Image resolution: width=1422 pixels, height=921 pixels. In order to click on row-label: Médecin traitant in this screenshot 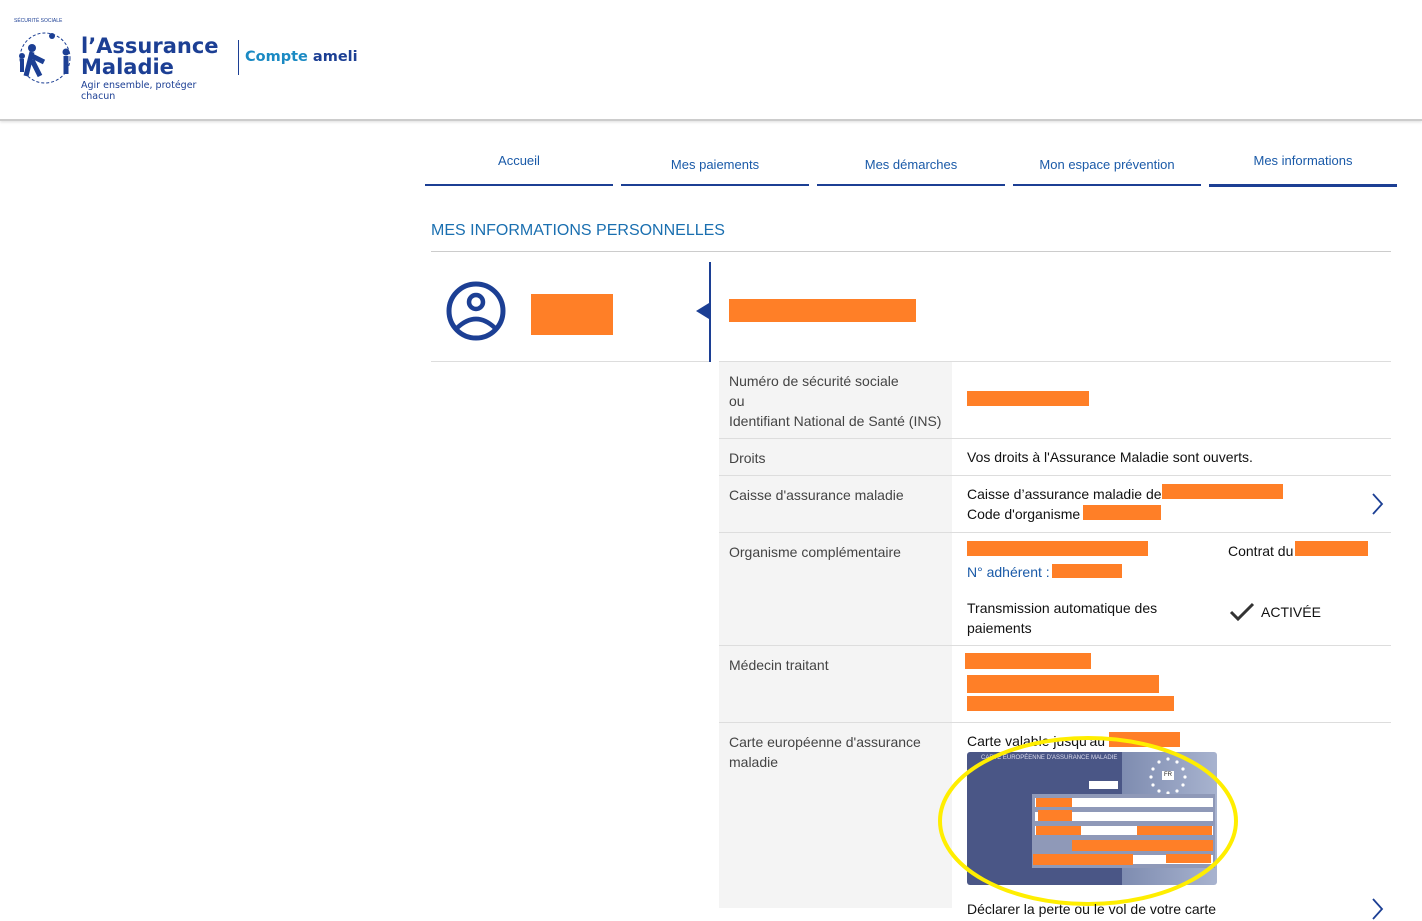, I will do `click(835, 684)`.